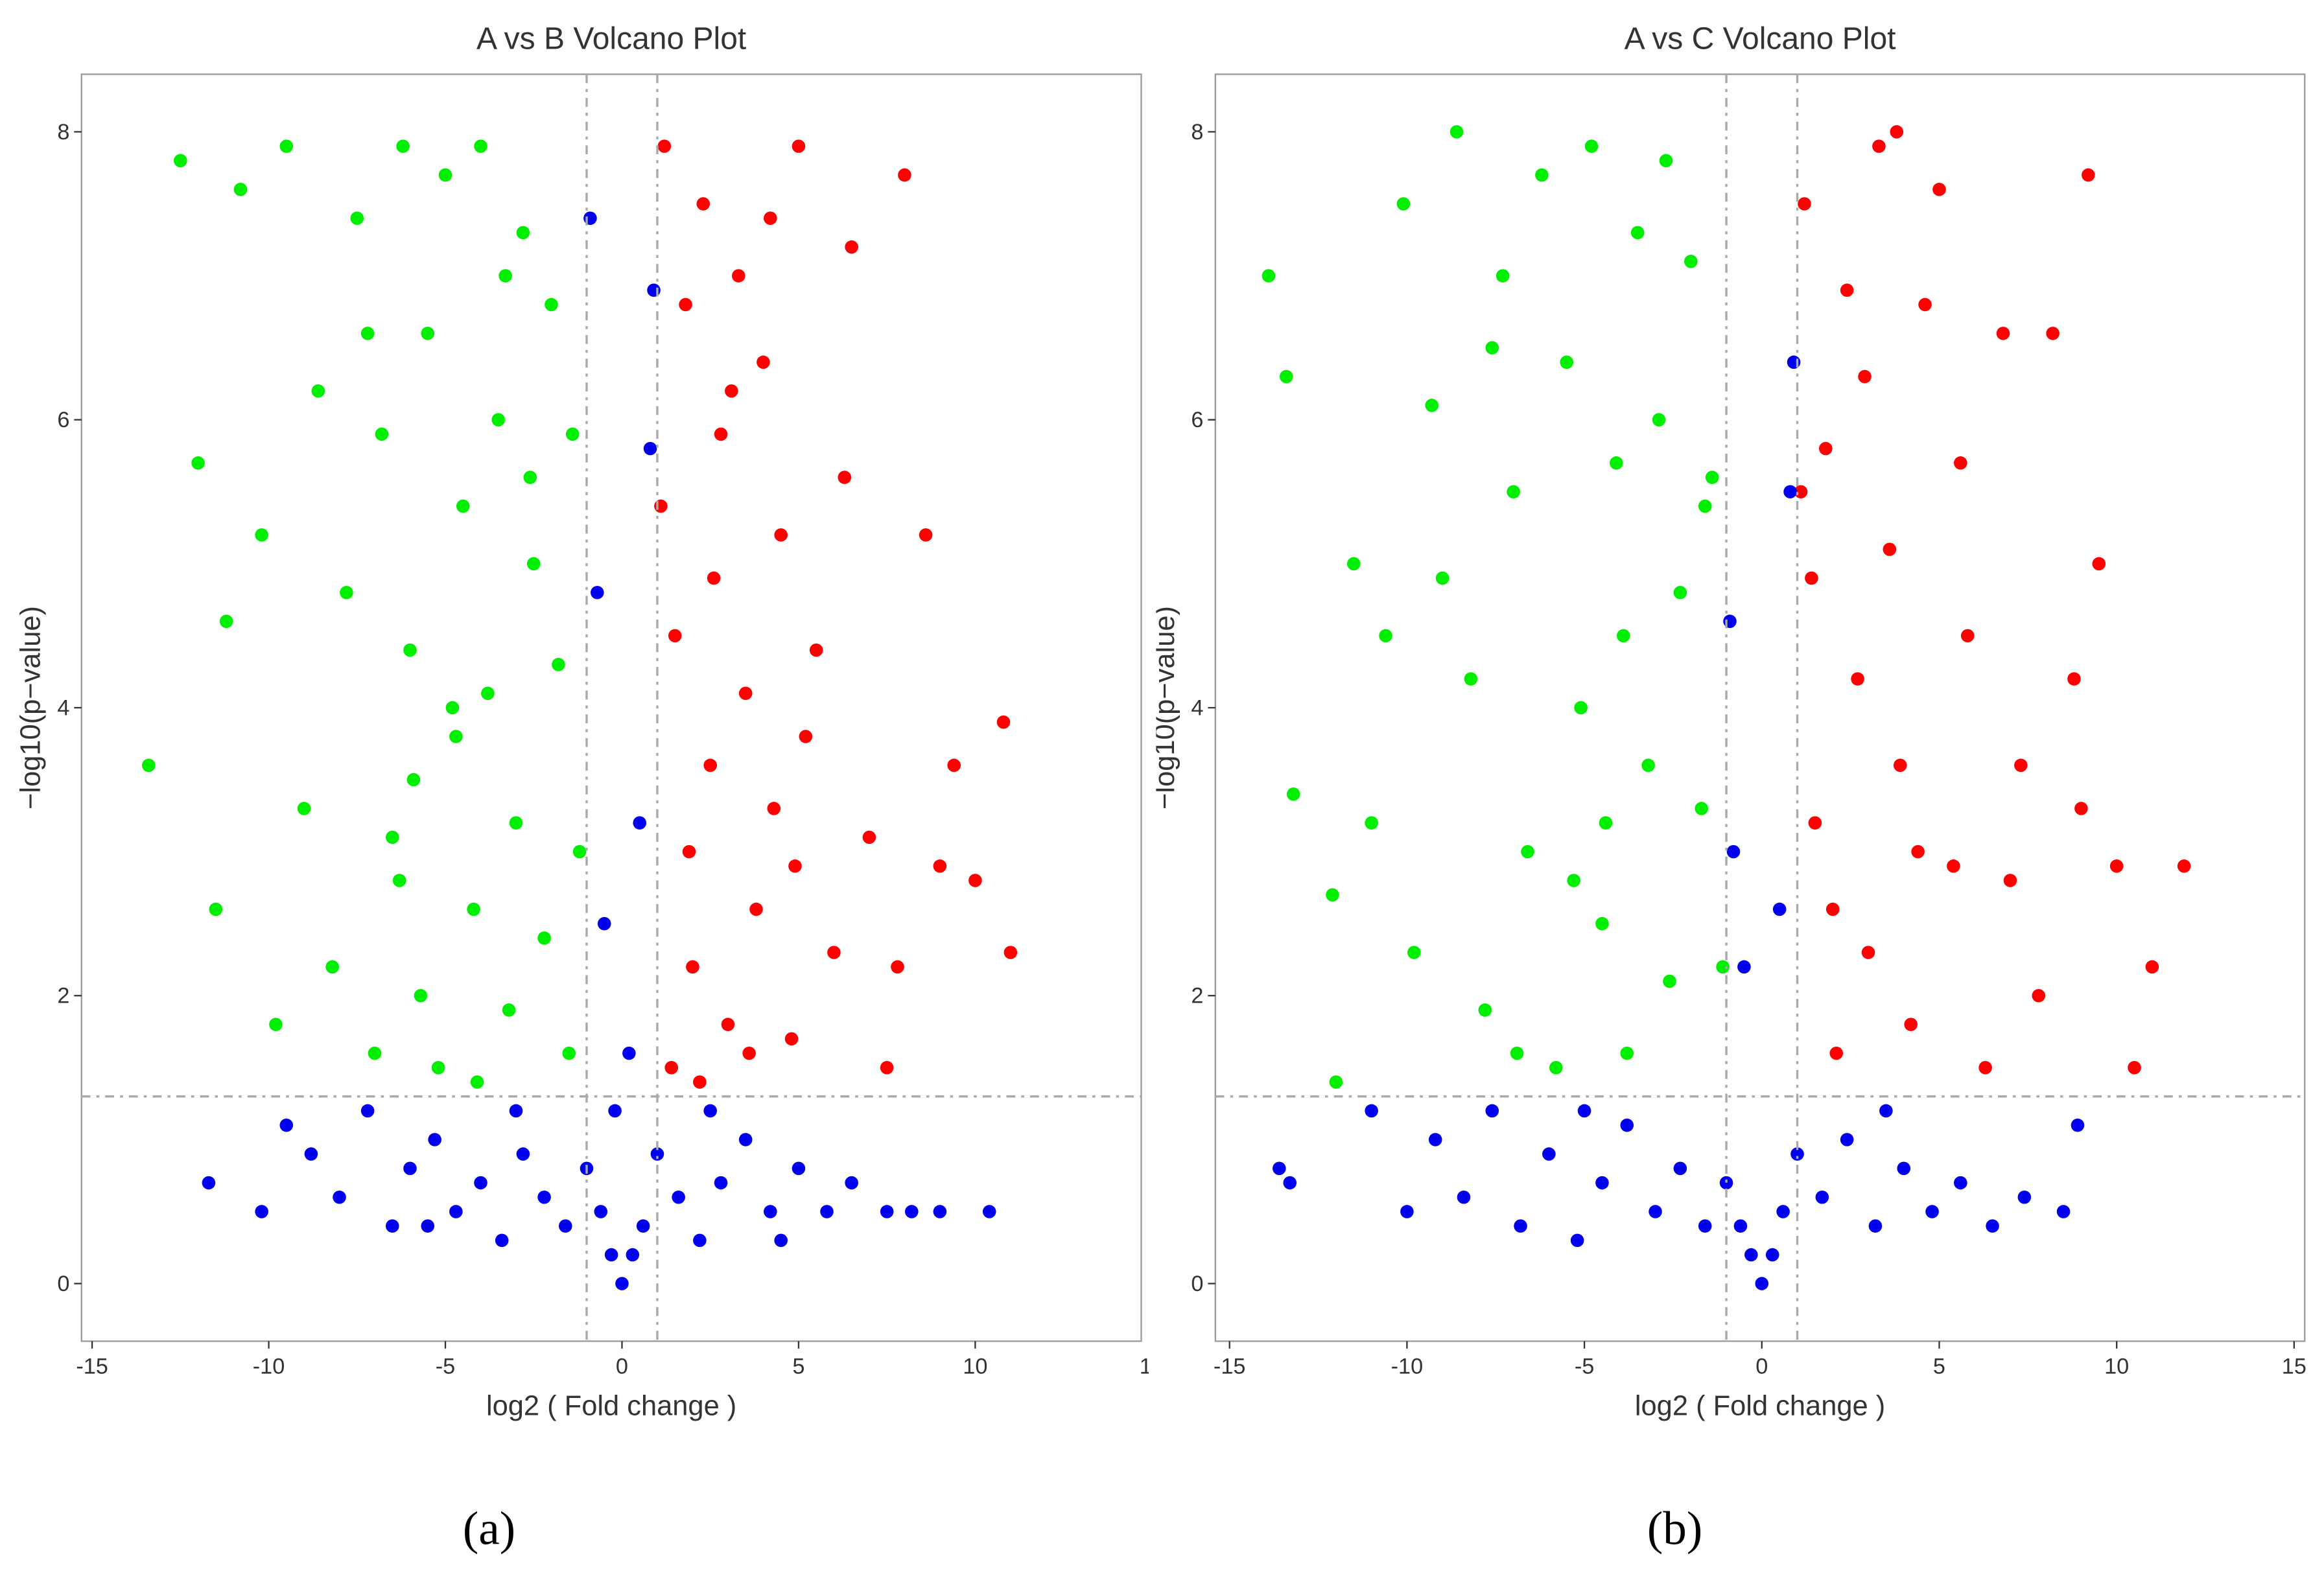 The width and height of the screenshot is (2324, 1571). Describe the element at coordinates (63, 707) in the screenshot. I see `y-tick-label: 4` at that location.